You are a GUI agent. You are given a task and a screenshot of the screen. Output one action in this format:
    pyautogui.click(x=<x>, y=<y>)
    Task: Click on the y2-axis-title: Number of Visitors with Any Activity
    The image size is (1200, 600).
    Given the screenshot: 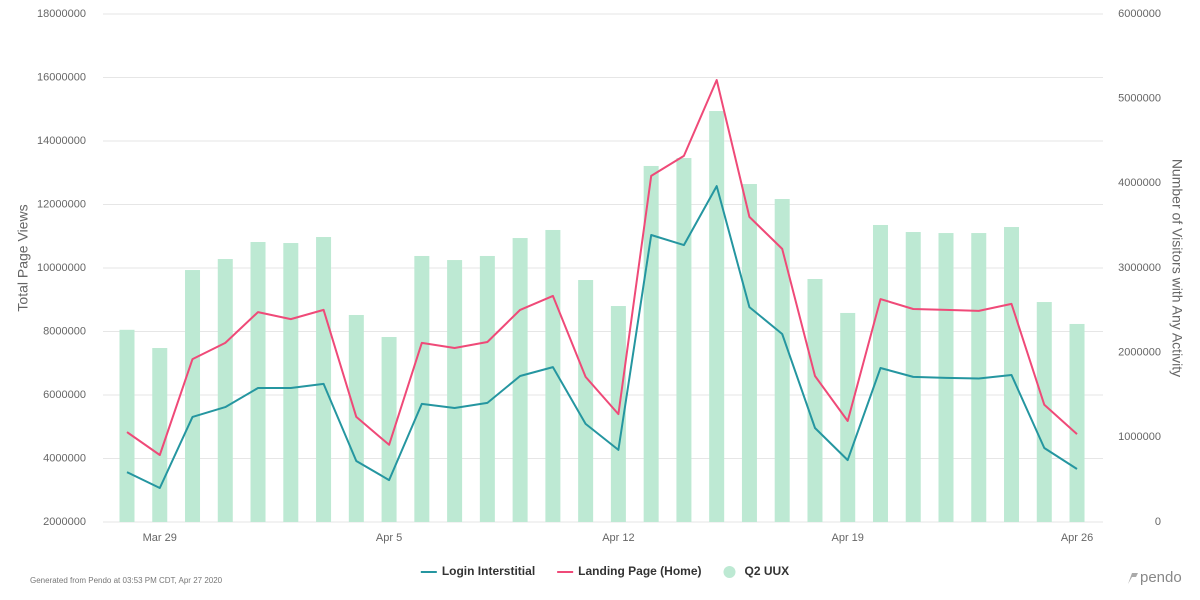 What is the action you would take?
    pyautogui.click(x=1177, y=268)
    